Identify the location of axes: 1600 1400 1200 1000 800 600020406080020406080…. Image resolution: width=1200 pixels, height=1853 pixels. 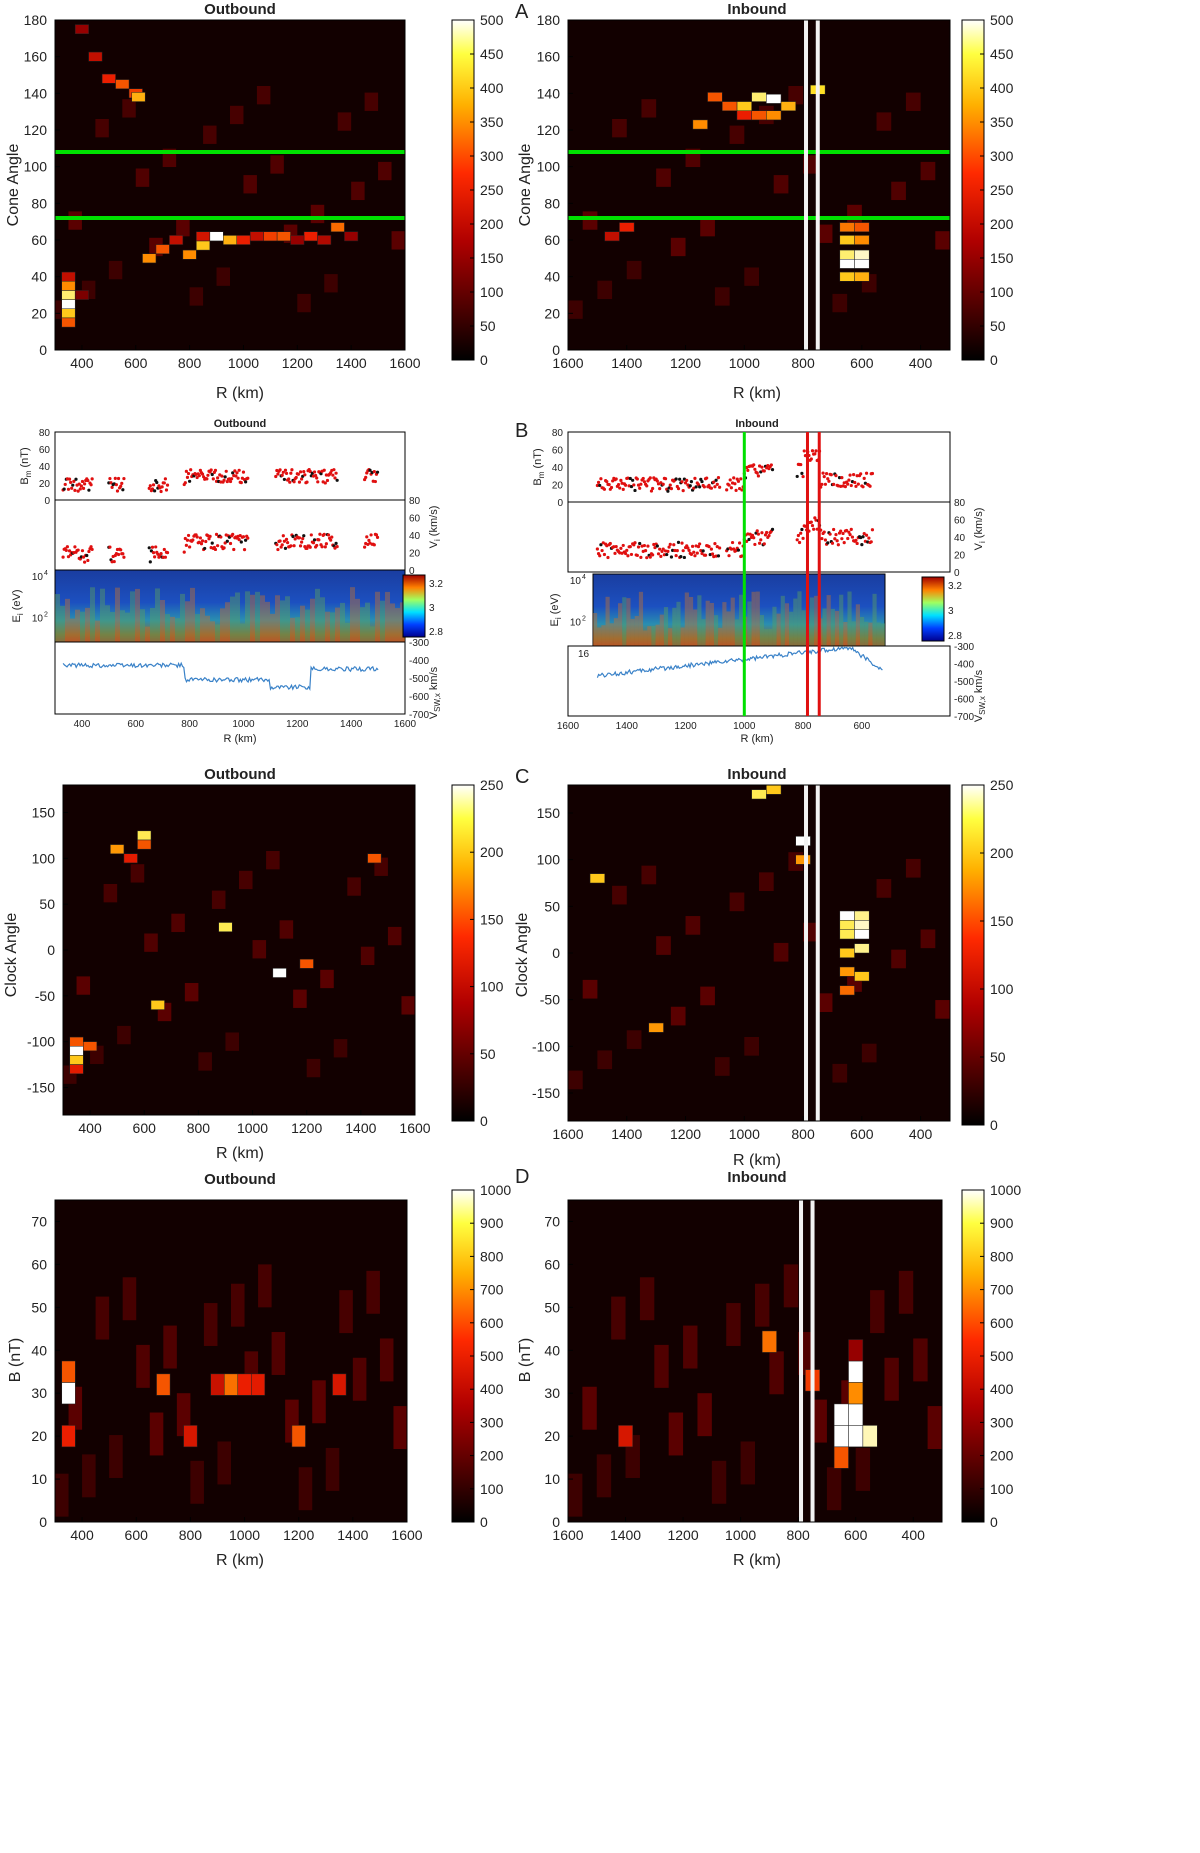
(759, 580).